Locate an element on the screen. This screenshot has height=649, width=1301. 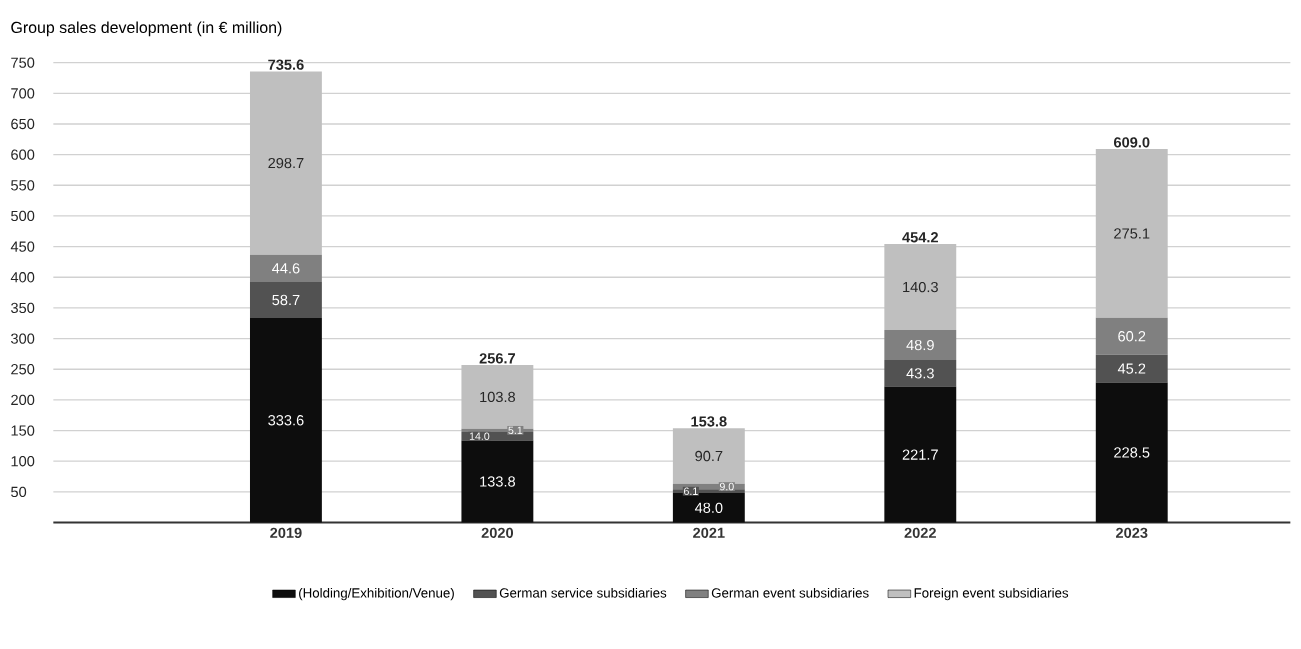
y-tick-label: 600 is located at coordinates (23, 154).